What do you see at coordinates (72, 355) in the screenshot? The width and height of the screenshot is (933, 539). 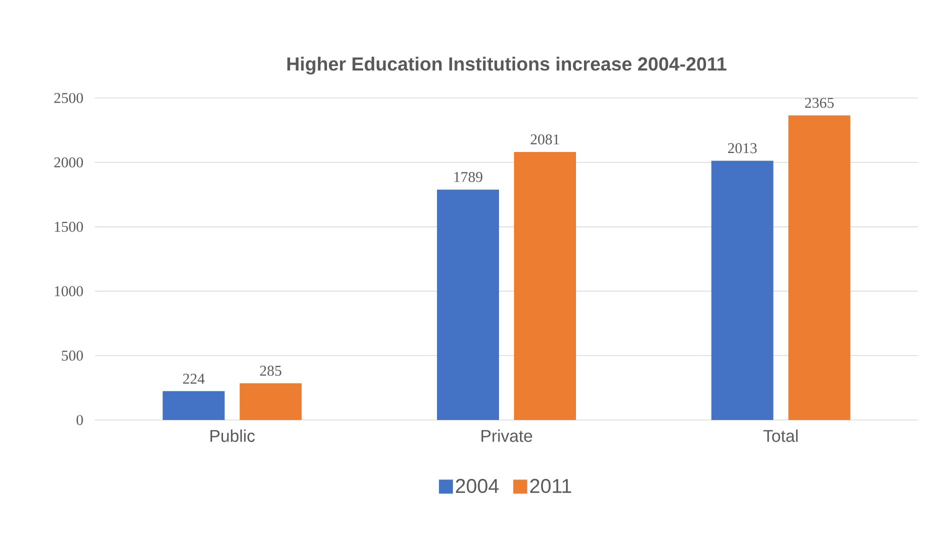 I see `y-tick-label: 500` at bounding box center [72, 355].